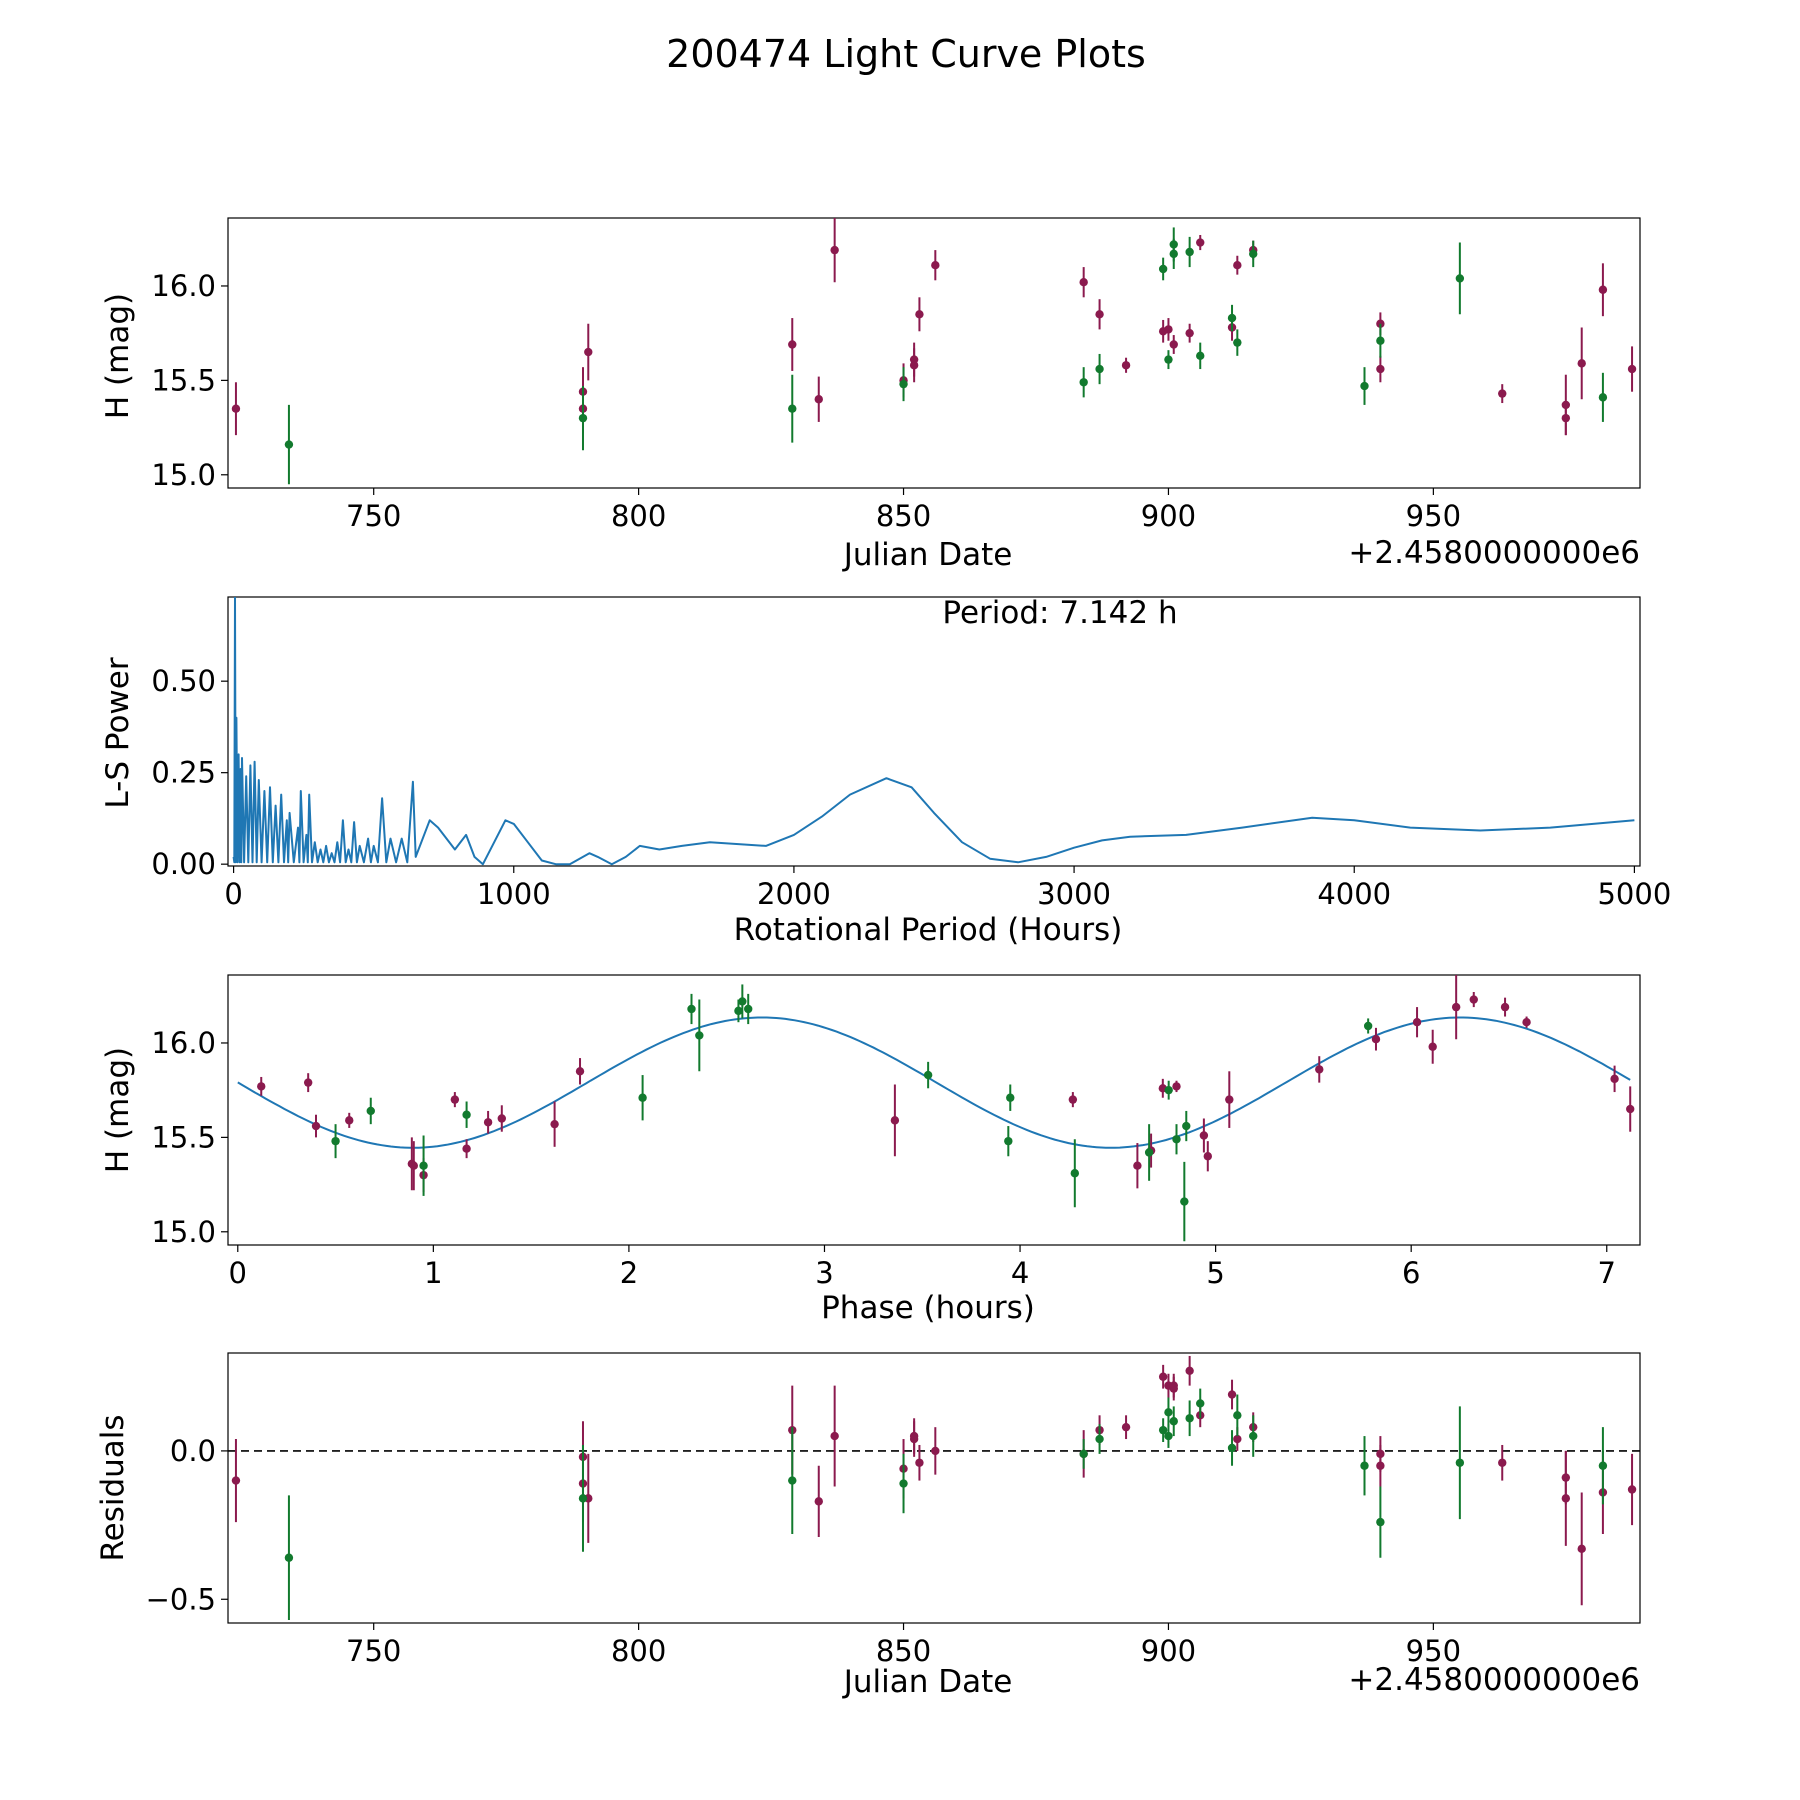  Describe the element at coordinates (928, 1308) in the screenshot. I see `phase-xlabel: Phase (hours)` at that location.